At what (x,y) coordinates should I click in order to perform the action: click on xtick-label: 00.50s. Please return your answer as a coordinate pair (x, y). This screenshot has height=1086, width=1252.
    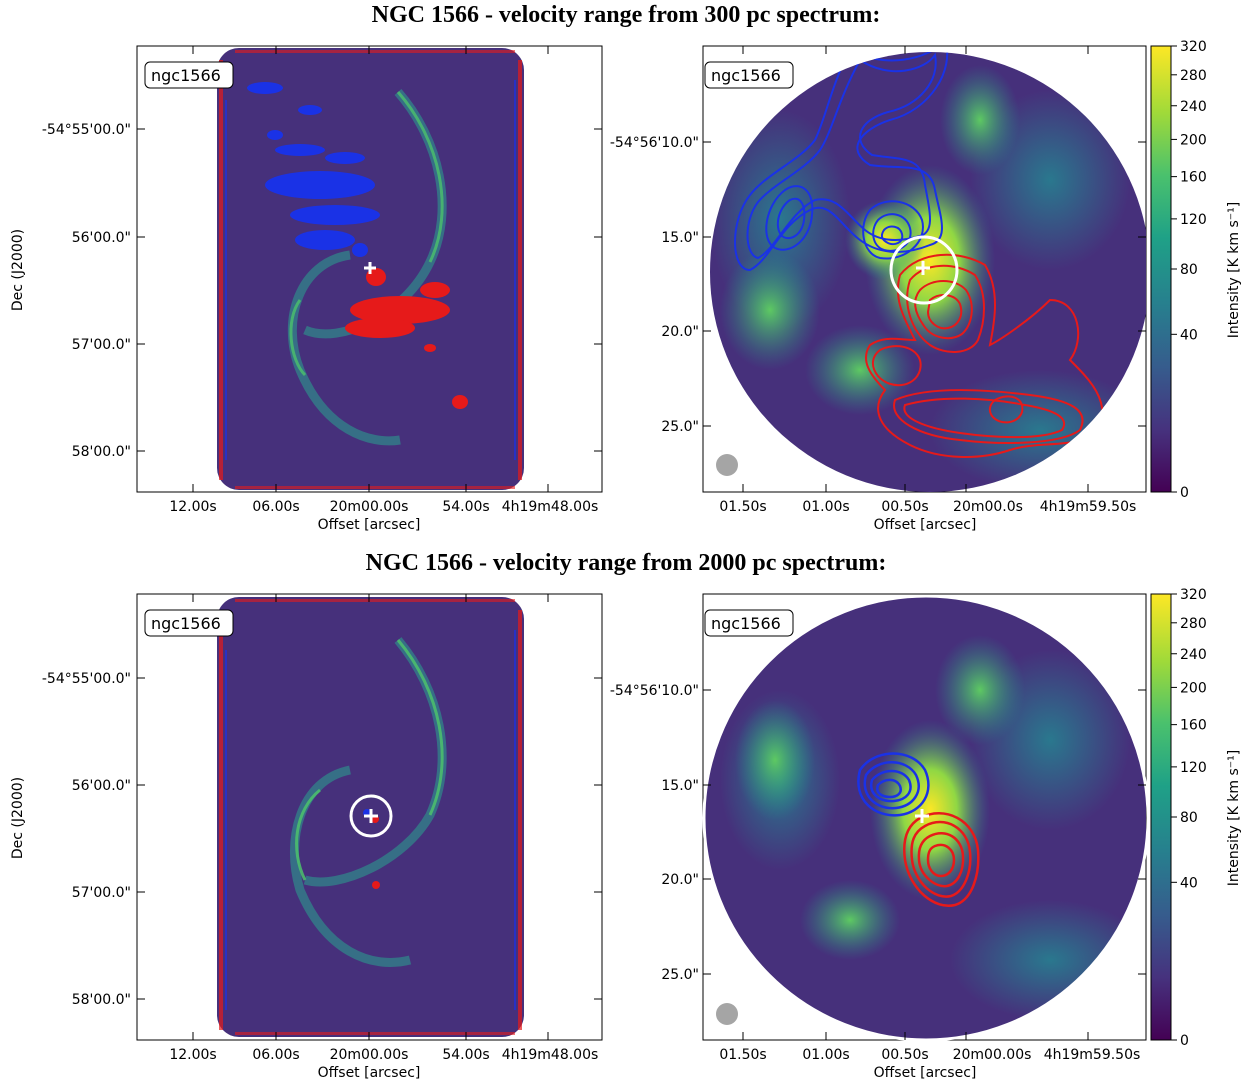
    Looking at the image, I should click on (904, 507).